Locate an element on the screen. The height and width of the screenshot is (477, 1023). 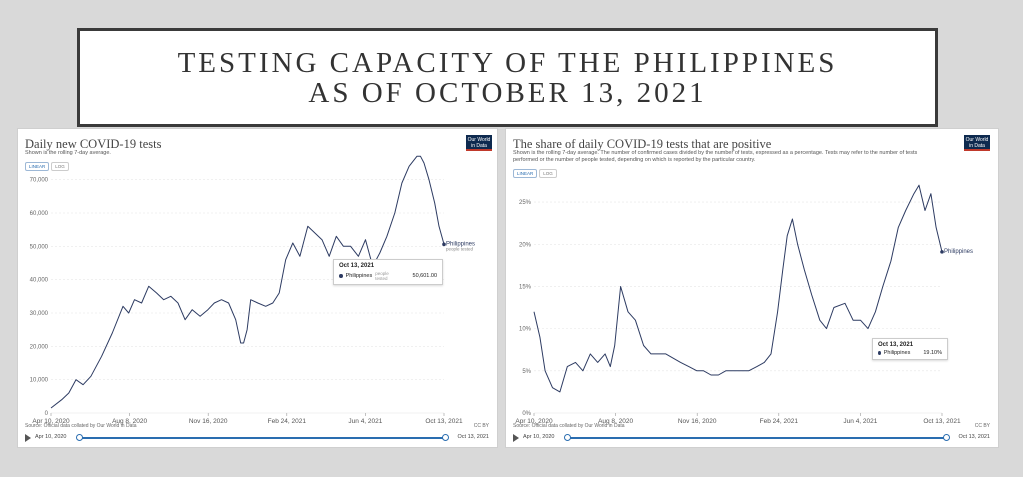
y-tick-label: 60,000 is located at coordinates (39, 214).